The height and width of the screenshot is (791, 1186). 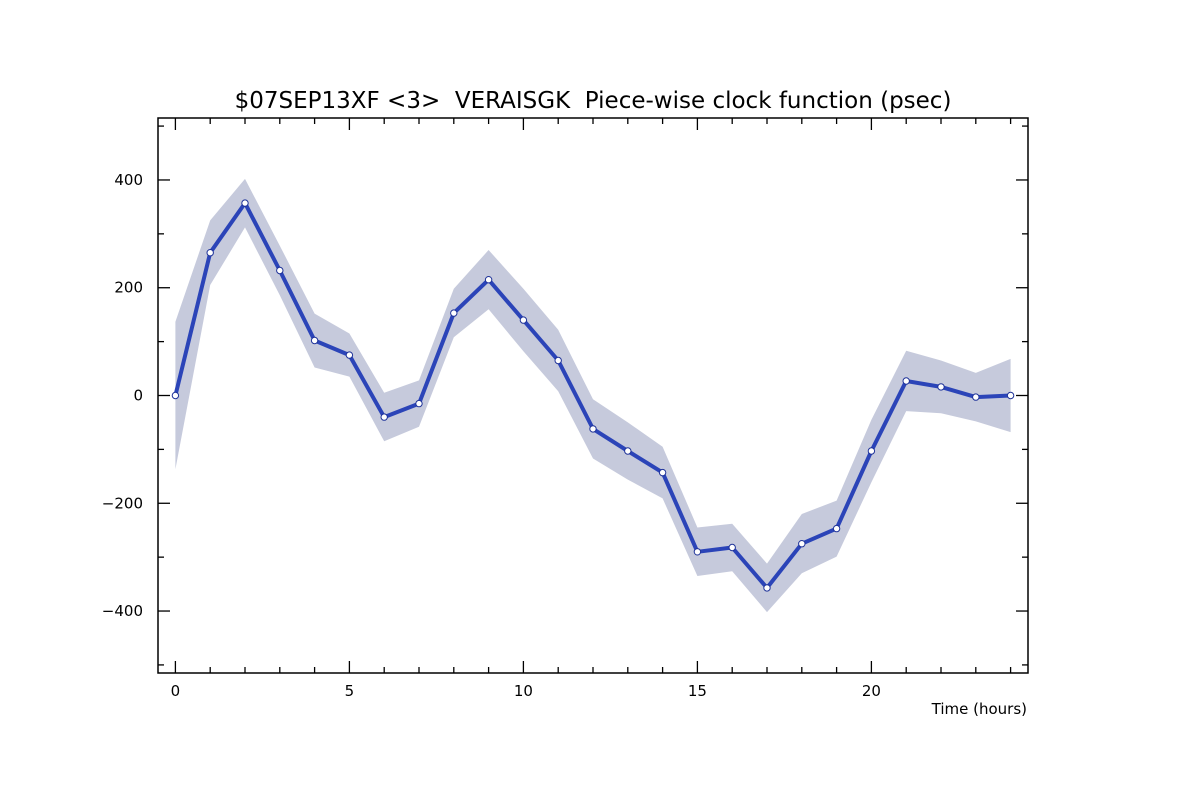 I want to click on y-tick-labels: −400 −200 0 200 400, so click(x=122, y=395).